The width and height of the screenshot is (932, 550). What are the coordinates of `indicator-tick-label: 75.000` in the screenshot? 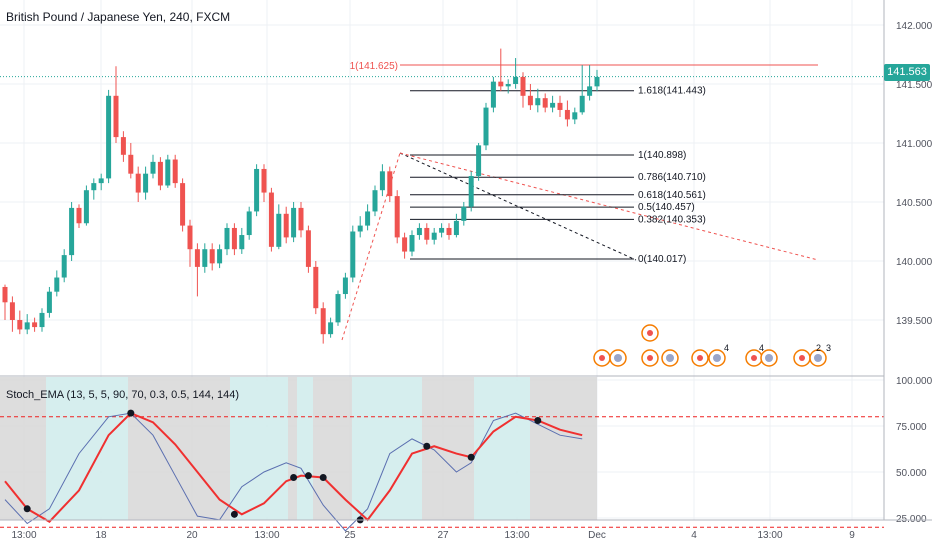 It's located at (911, 427).